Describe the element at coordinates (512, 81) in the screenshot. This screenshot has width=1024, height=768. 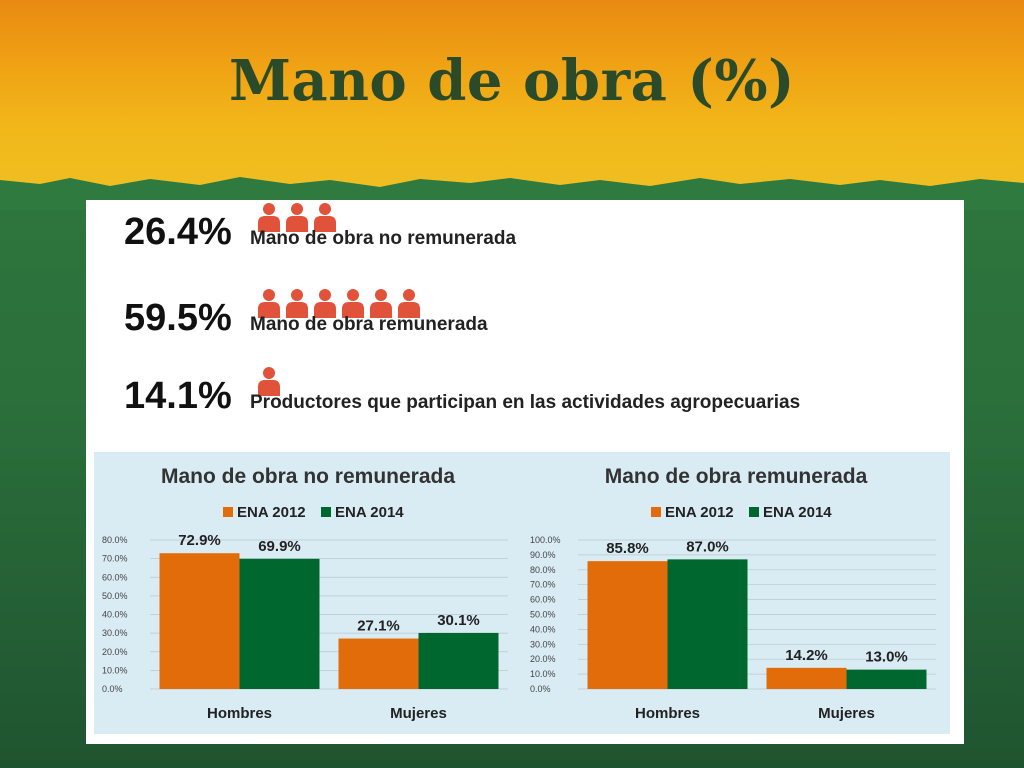
I see `slide-title: Mano de obra (%)` at that location.